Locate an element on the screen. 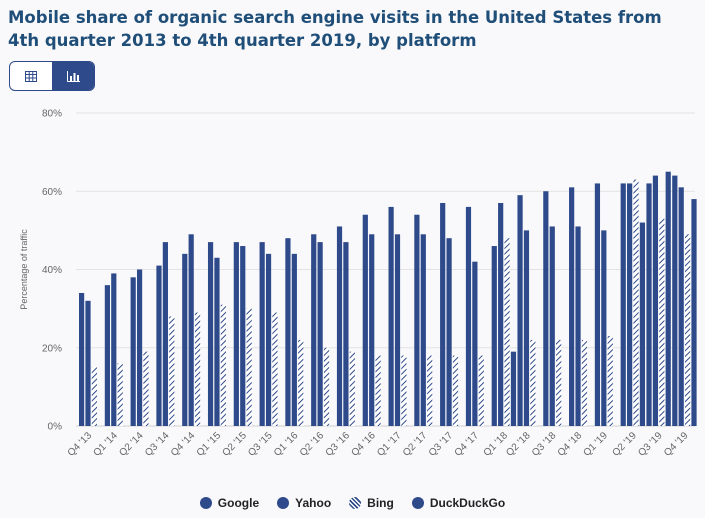 The image size is (705, 518). legend-label: DuckDuckGo is located at coordinates (467, 503).